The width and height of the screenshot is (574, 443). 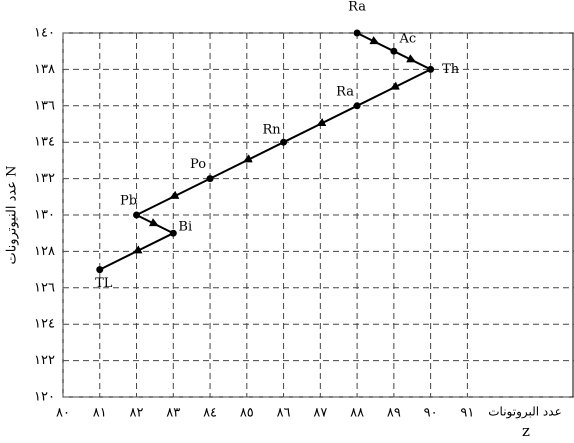 What do you see at coordinates (44, 33) in the screenshot?
I see `y-tick-label: ١٤٠` at bounding box center [44, 33].